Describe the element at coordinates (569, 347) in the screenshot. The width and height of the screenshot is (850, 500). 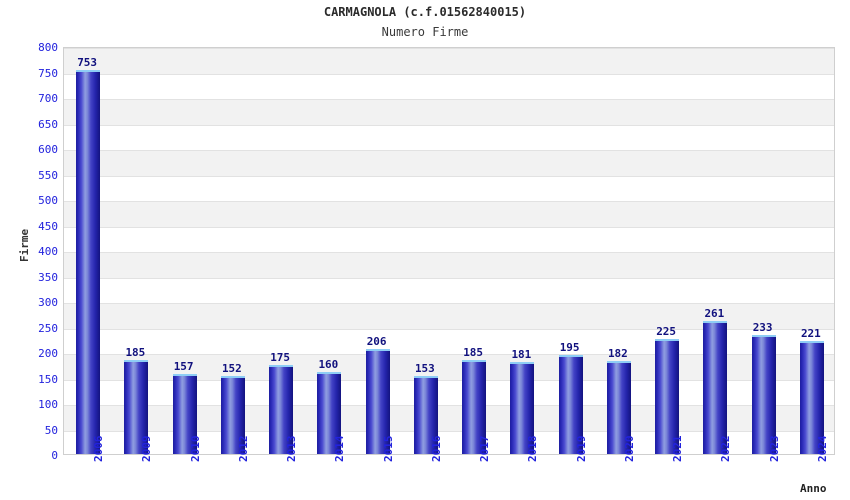
I see `bar-value-label: 195` at that location.